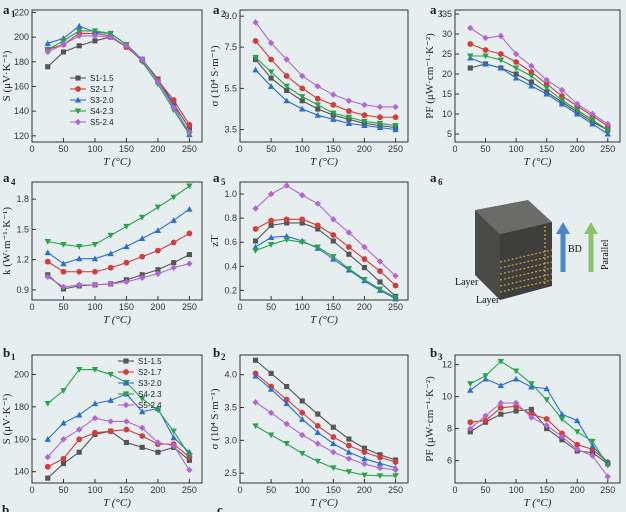 This screenshot has width=626, height=512. What do you see at coordinates (223, 357) in the screenshot?
I see `panel-sublabel-b2: 2` at bounding box center [223, 357].